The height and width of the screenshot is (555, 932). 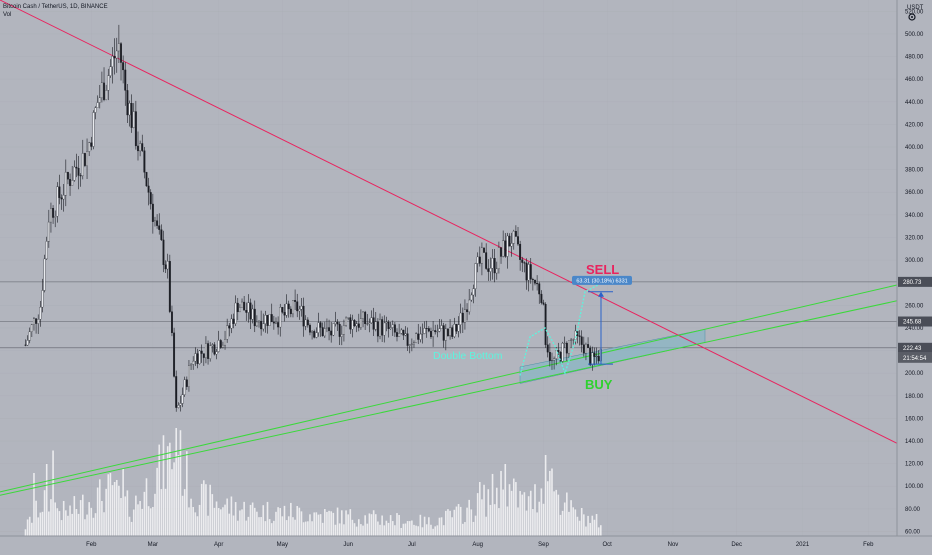 What do you see at coordinates (602, 320) in the screenshot?
I see `measure-tool: 63.31 (30.18%) 6331` at bounding box center [602, 320].